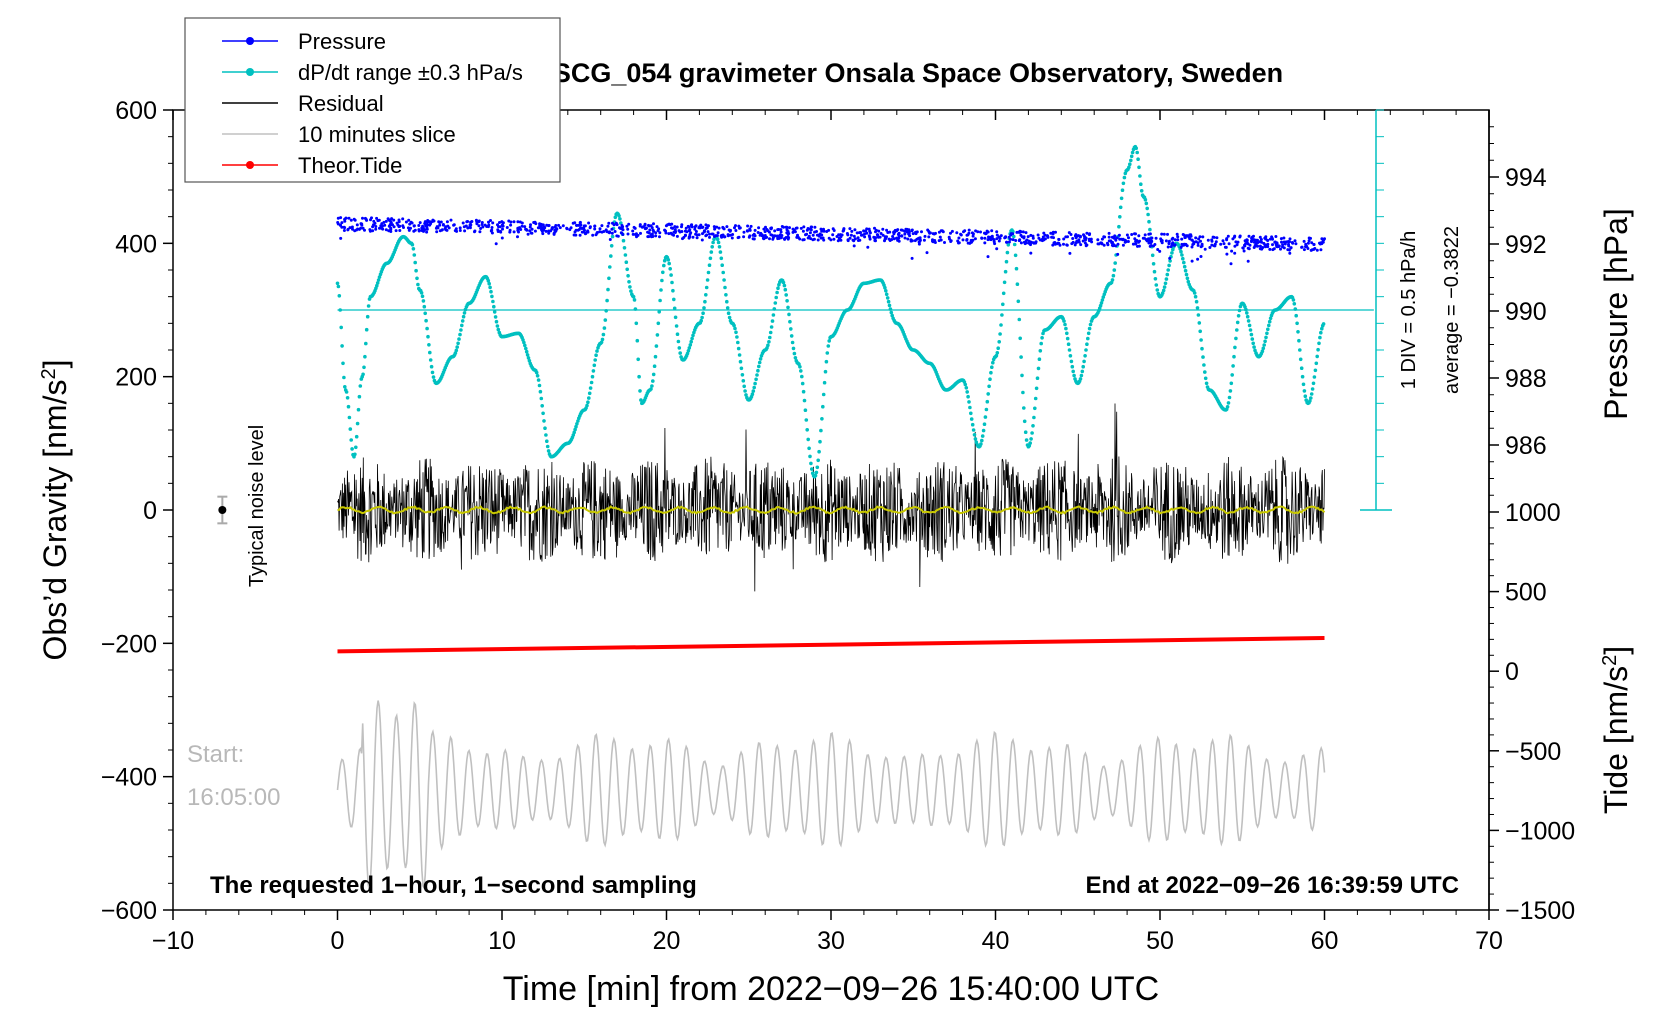 The width and height of the screenshot is (1676, 1020). What do you see at coordinates (1540, 911) in the screenshot?
I see `tide-tick-label: −1500` at bounding box center [1540, 911].